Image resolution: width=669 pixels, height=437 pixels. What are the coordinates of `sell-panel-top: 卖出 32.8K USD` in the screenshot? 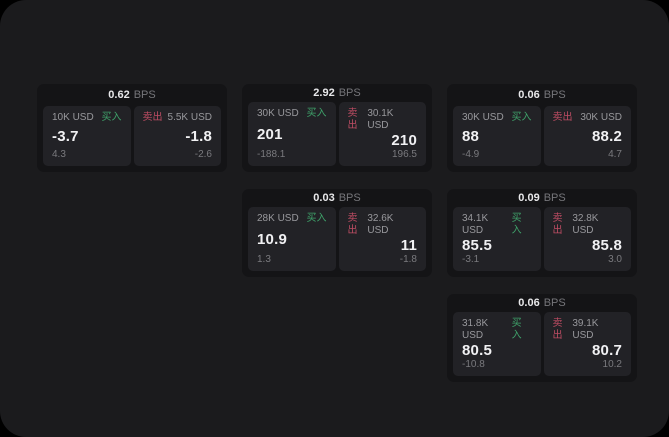 It's located at (588, 225).